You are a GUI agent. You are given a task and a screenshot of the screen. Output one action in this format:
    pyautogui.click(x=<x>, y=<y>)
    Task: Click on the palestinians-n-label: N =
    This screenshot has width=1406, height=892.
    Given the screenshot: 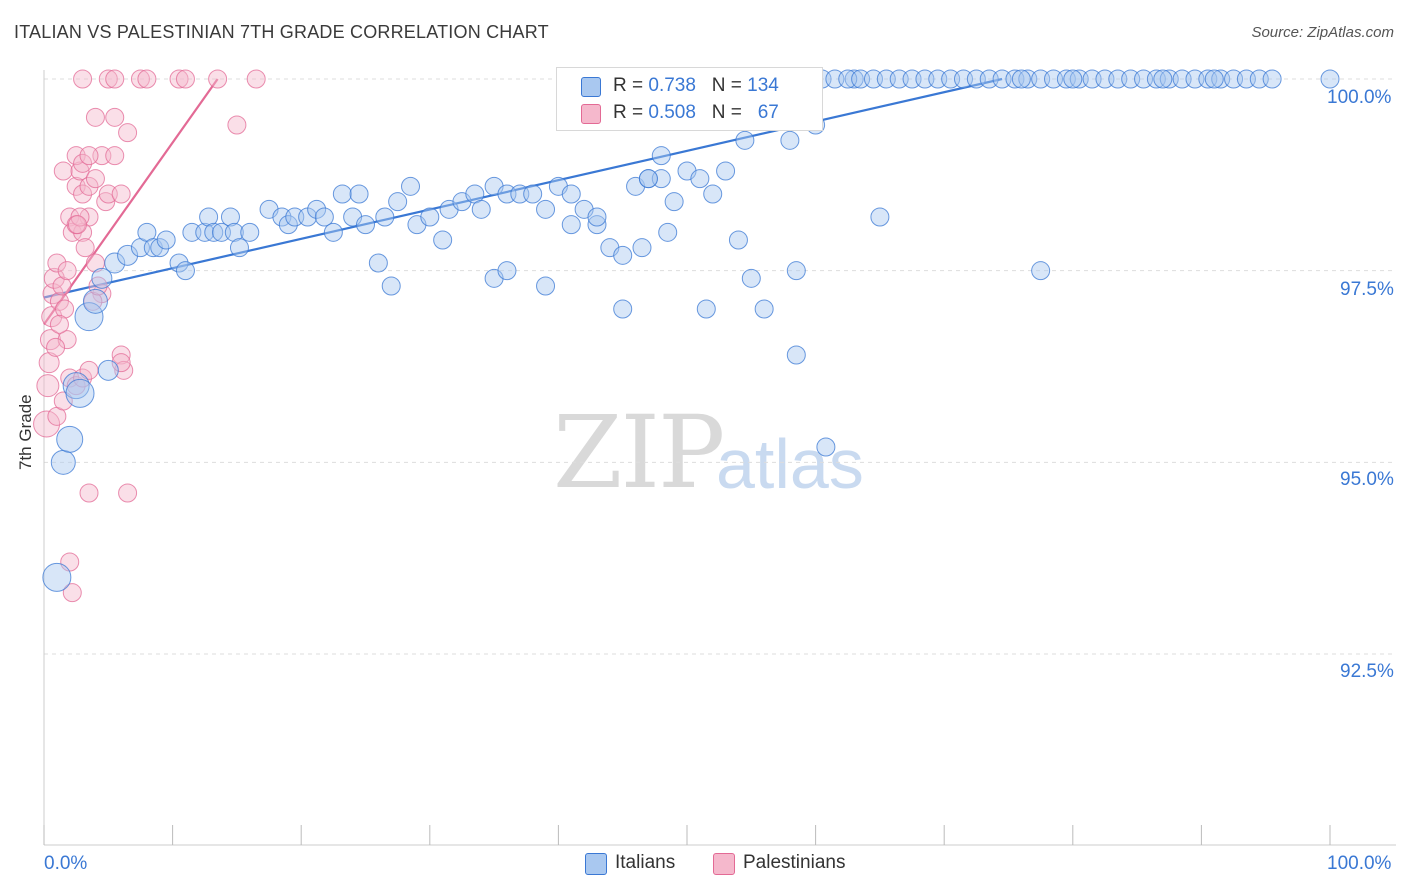 What is the action you would take?
    pyautogui.click(x=729, y=112)
    